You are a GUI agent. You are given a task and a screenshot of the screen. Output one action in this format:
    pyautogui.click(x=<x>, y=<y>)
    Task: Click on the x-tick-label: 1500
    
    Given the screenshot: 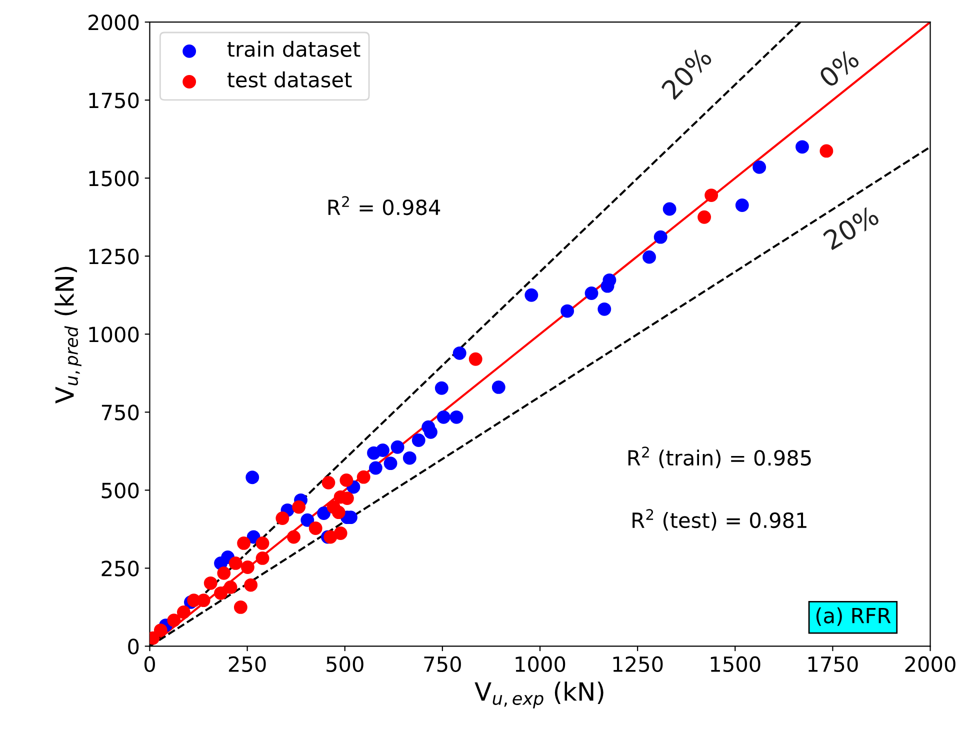 What is the action you would take?
    pyautogui.click(x=735, y=664)
    